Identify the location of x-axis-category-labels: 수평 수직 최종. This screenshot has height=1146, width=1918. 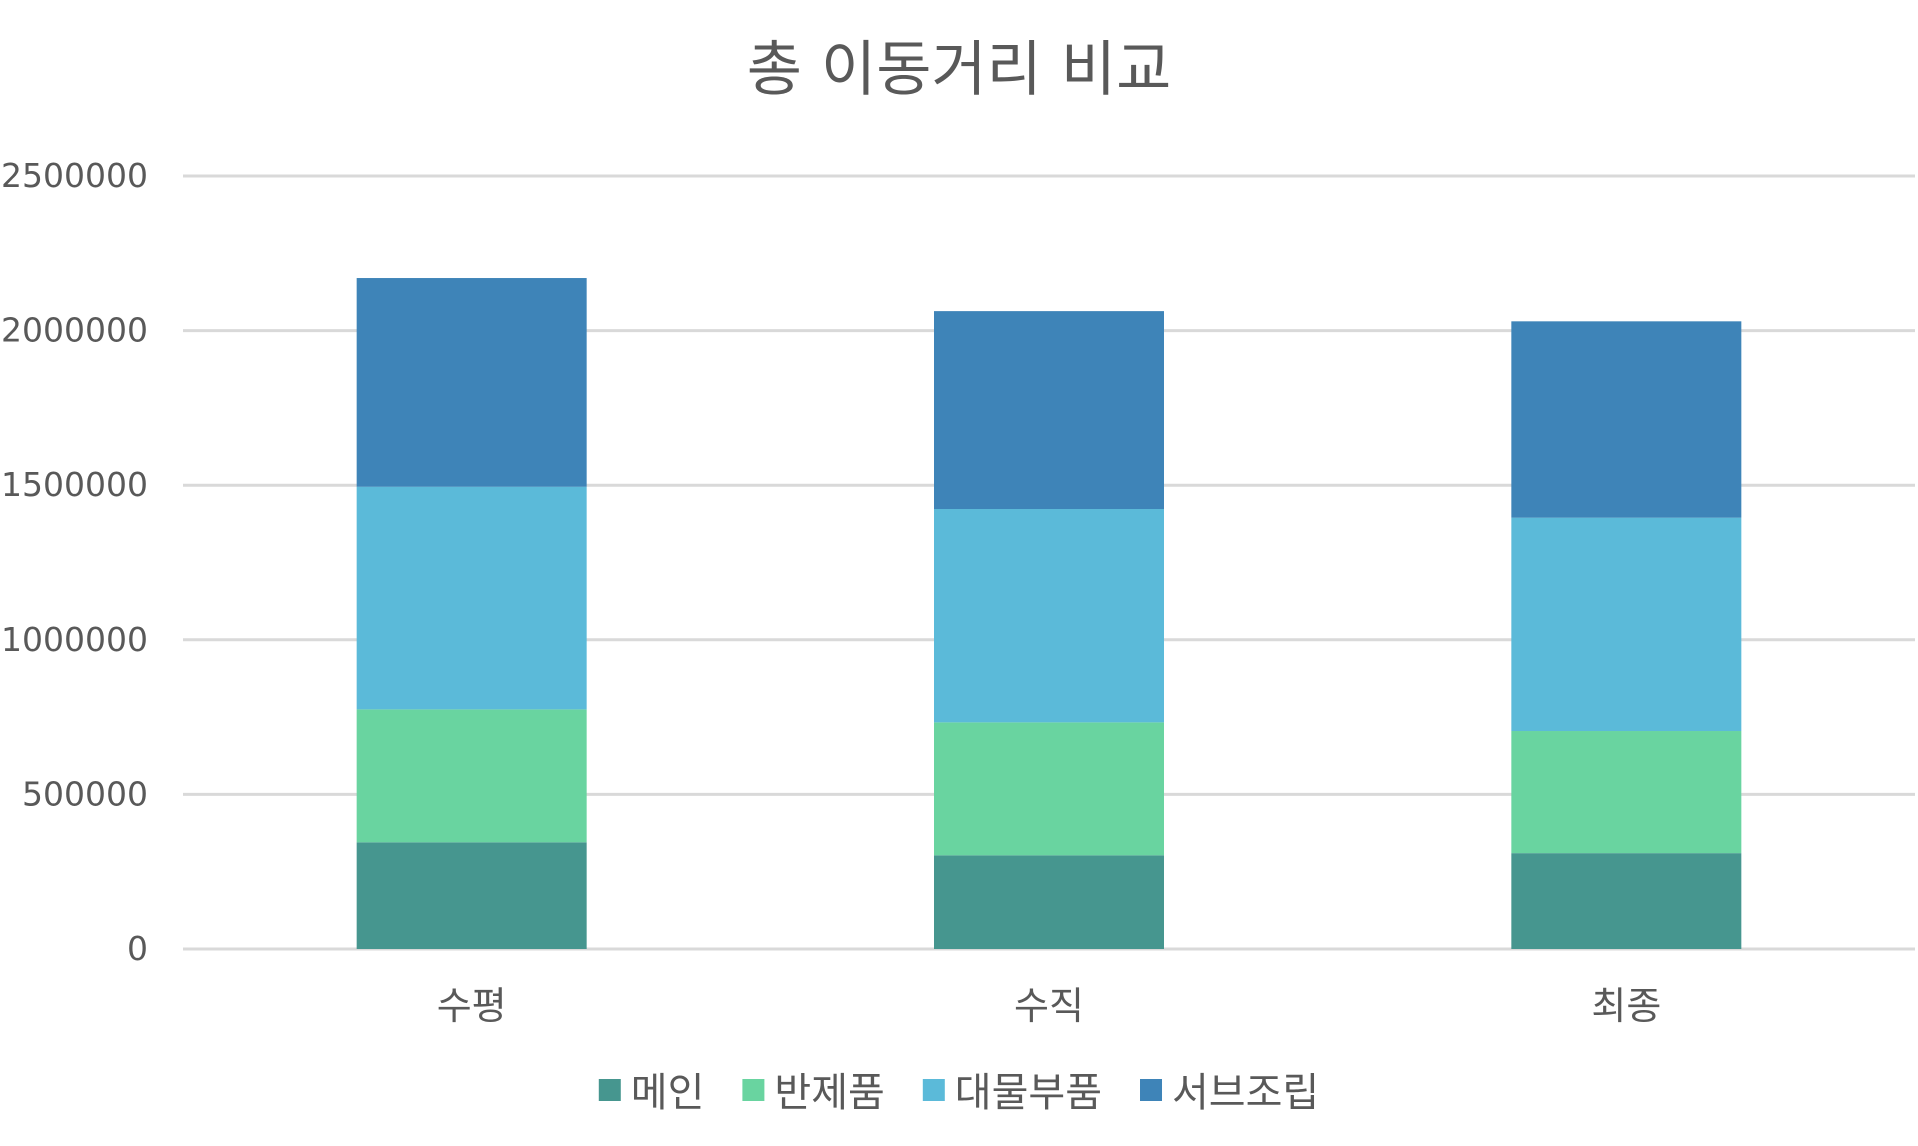
(1049, 1006).